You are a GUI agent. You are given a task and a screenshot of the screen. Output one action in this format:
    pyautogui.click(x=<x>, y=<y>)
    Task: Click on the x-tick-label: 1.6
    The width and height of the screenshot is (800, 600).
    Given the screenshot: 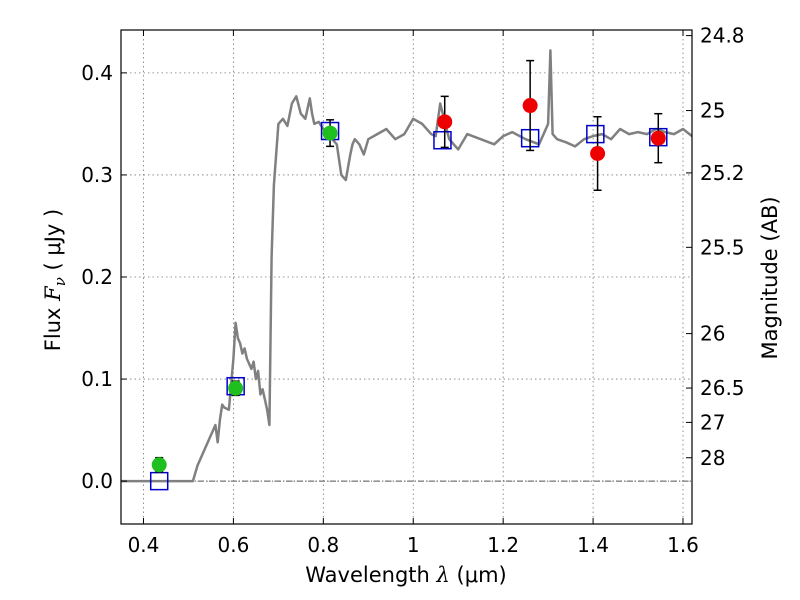 What is the action you would take?
    pyautogui.click(x=683, y=545)
    